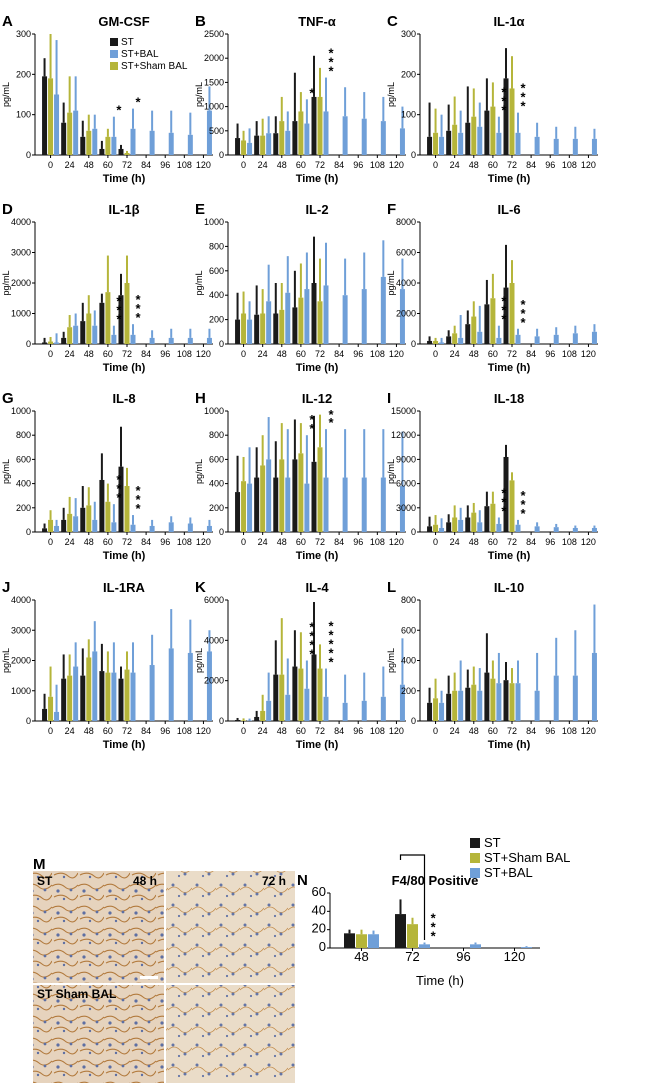  I want to click on micrograph-st-72h, so click(230, 927).